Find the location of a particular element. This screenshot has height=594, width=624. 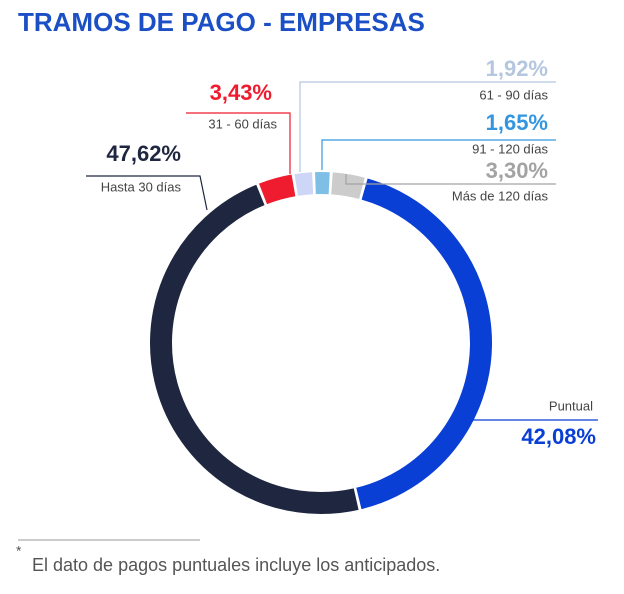

footnote-marker: * is located at coordinates (19, 551).